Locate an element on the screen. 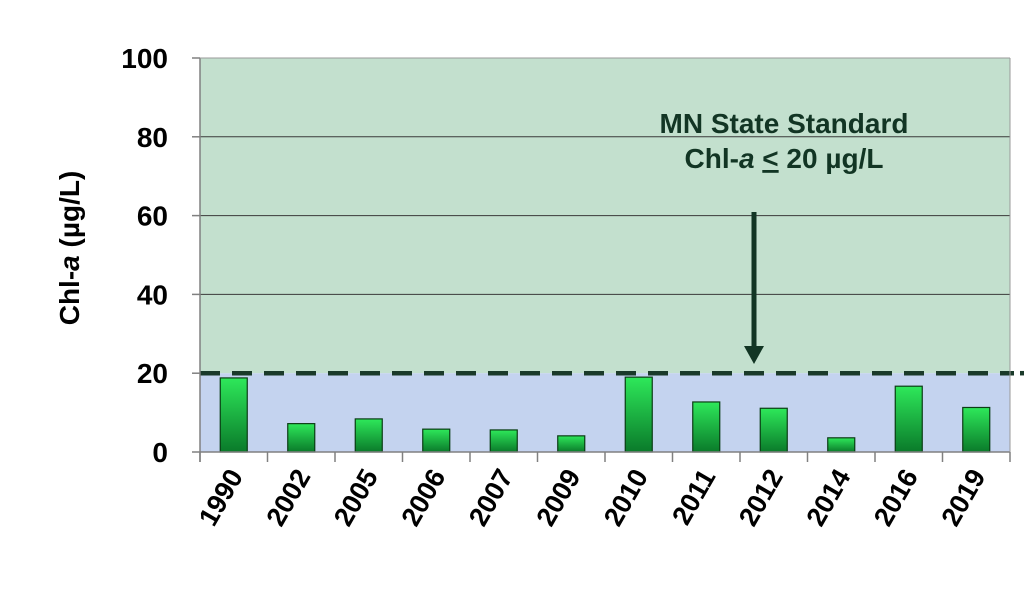 This screenshot has height=589, width=1024. x-tick-label-2016: 2016 is located at coordinates (896, 497).